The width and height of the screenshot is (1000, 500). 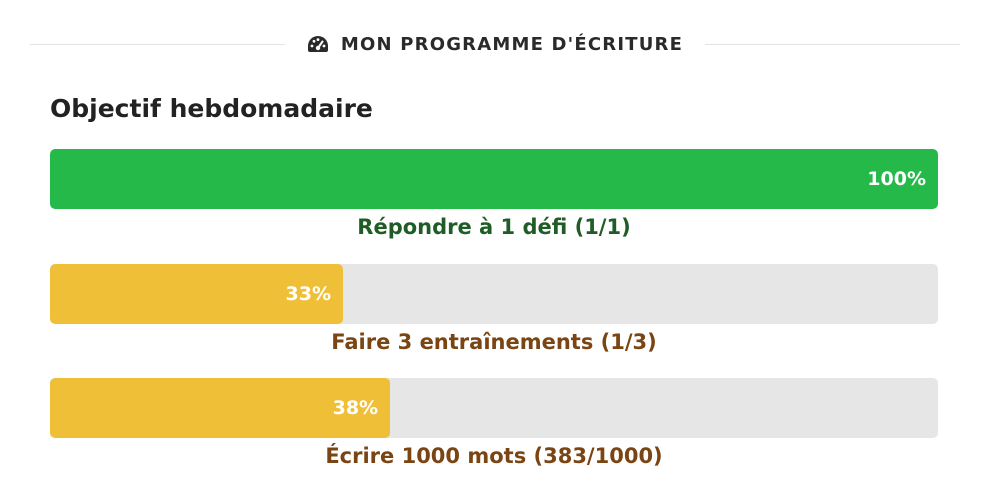 What do you see at coordinates (494, 342) in the screenshot?
I see `goal-label: Faire 3 entraînements (1/3)` at bounding box center [494, 342].